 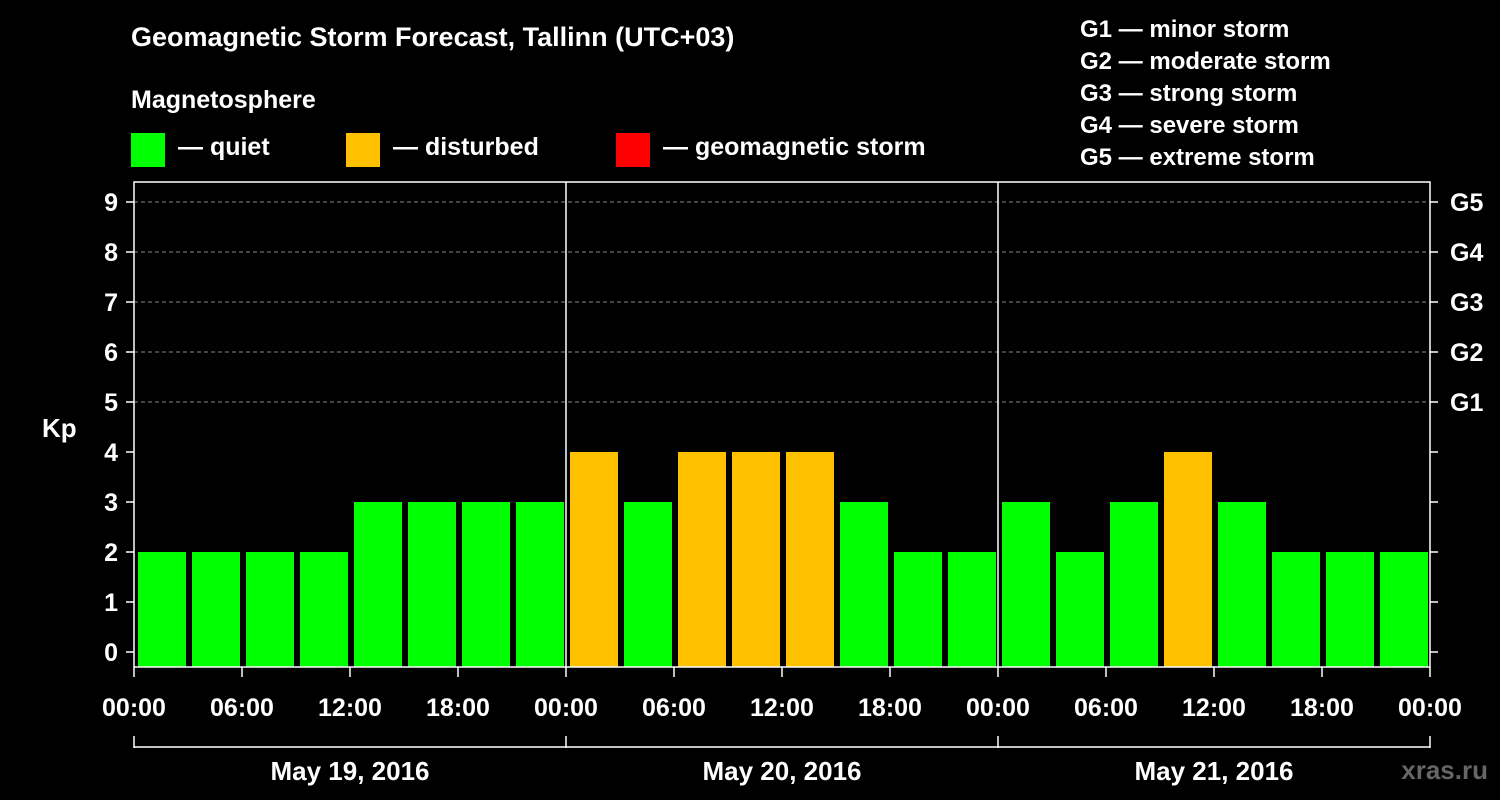 I want to click on day-label: May 20, 2016, so click(x=781, y=771).